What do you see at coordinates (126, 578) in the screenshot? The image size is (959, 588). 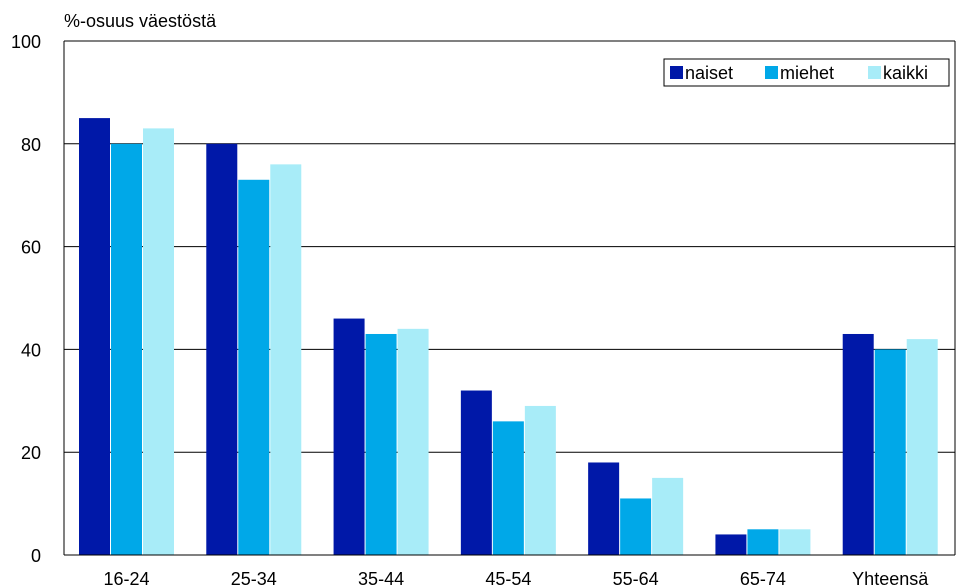 I see `x-tick-label: 16-24` at bounding box center [126, 578].